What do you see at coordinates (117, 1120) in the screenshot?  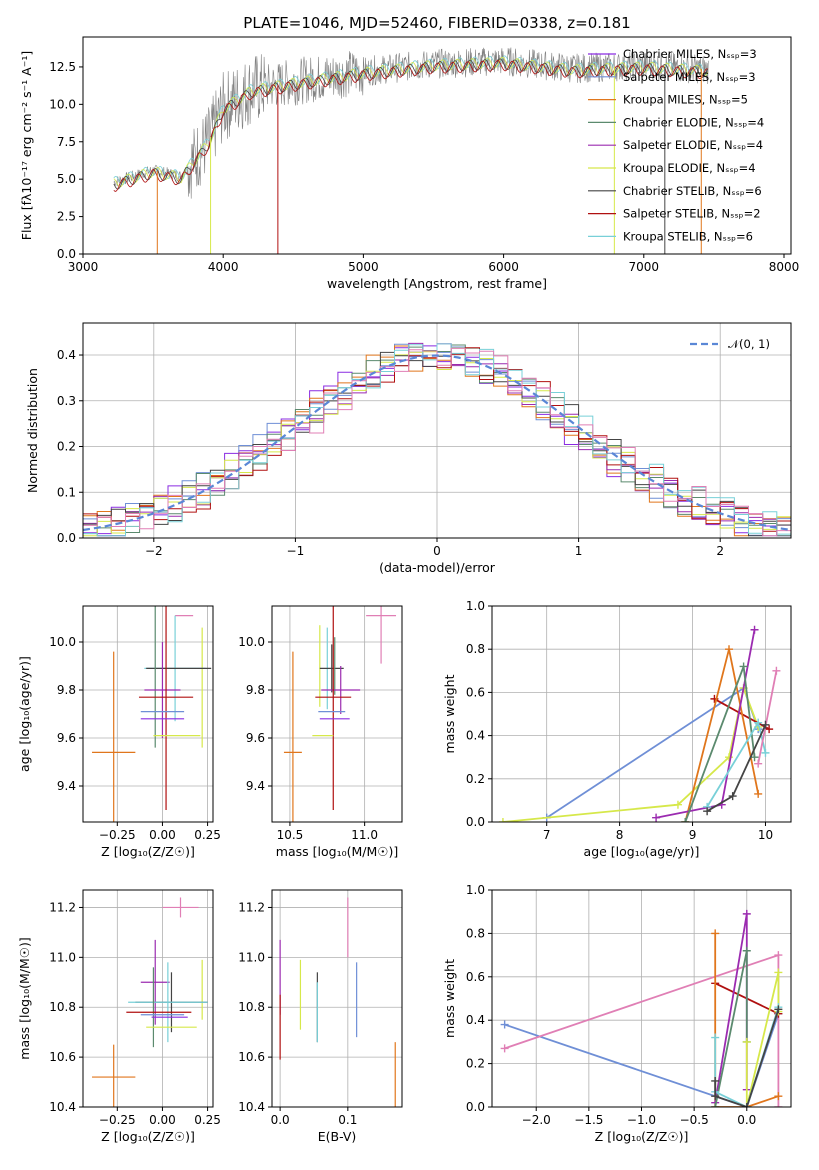 I see `x-tick-label: −0.25` at bounding box center [117, 1120].